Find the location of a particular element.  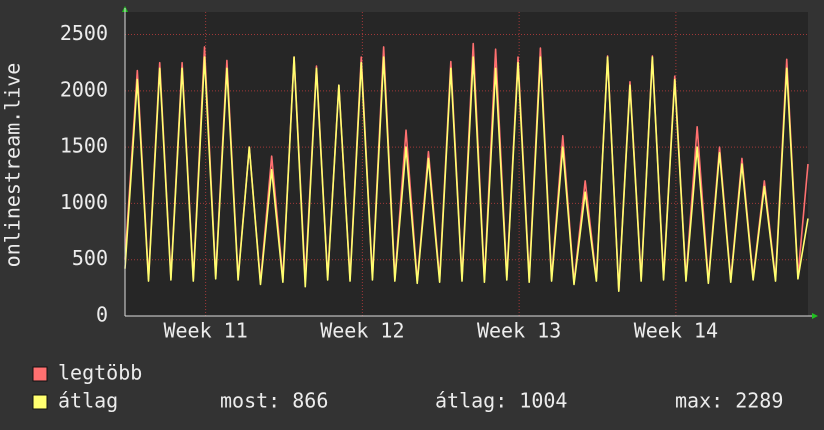

y-axis-label: onlinestream.live is located at coordinates (13, 165).